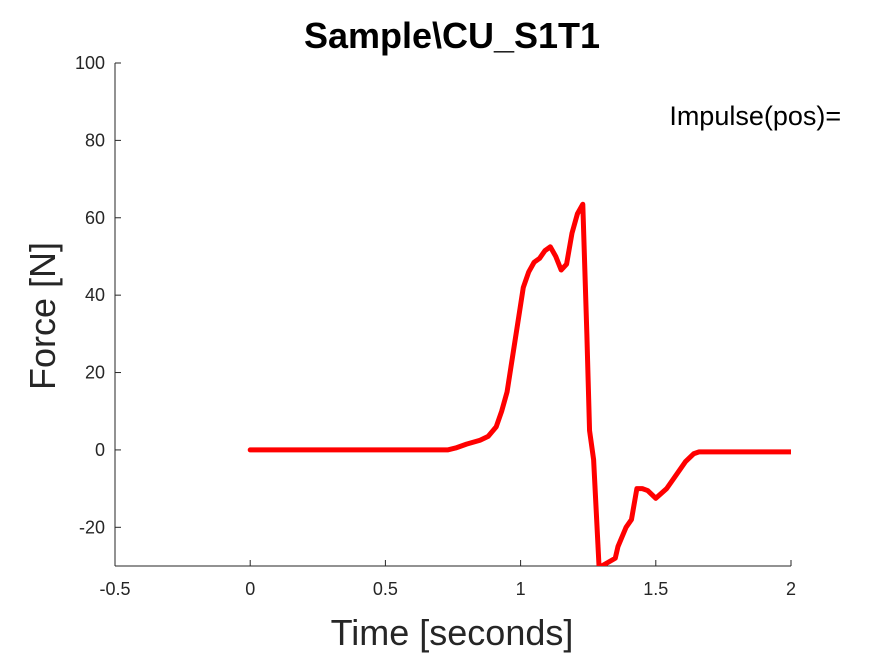  I want to click on y-tick-label: -20, so click(92, 527).